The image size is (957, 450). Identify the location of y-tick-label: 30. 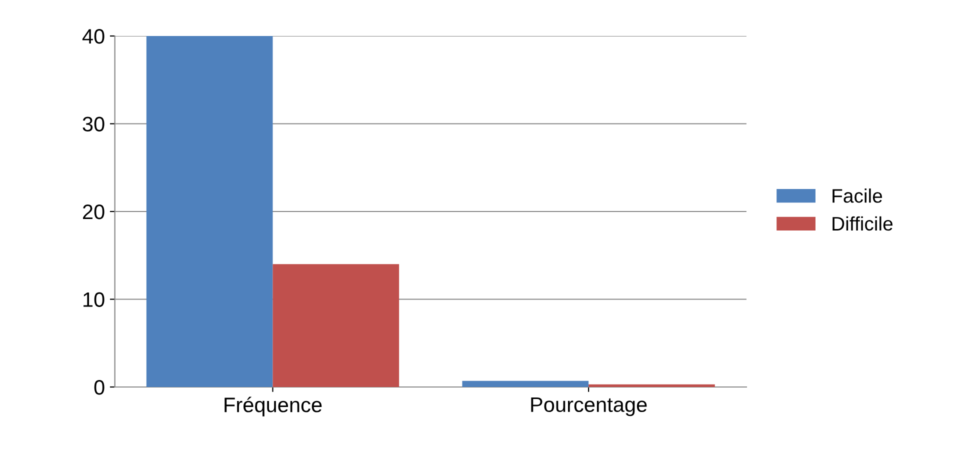
(93, 124).